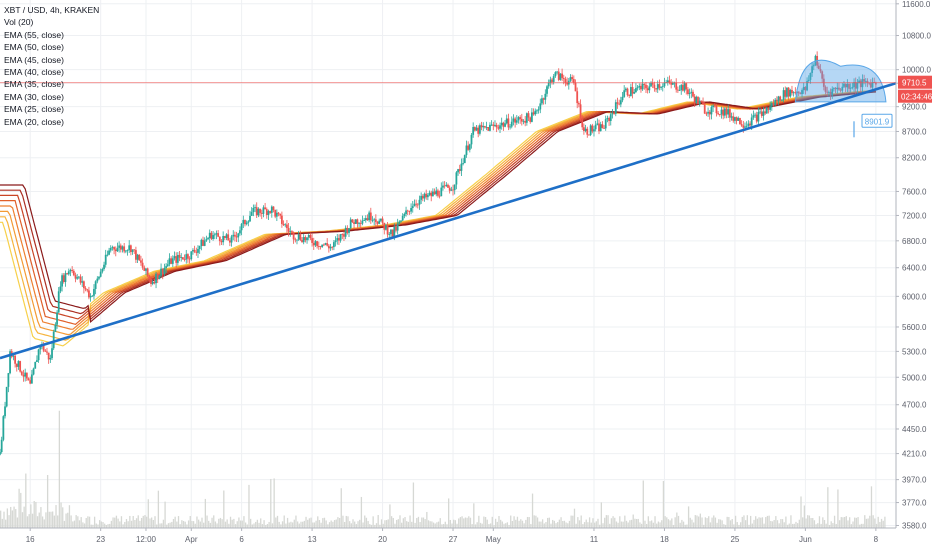 This screenshot has height=550, width=932. Describe the element at coordinates (312, 539) in the screenshot. I see `time-tick-label: 13` at that location.